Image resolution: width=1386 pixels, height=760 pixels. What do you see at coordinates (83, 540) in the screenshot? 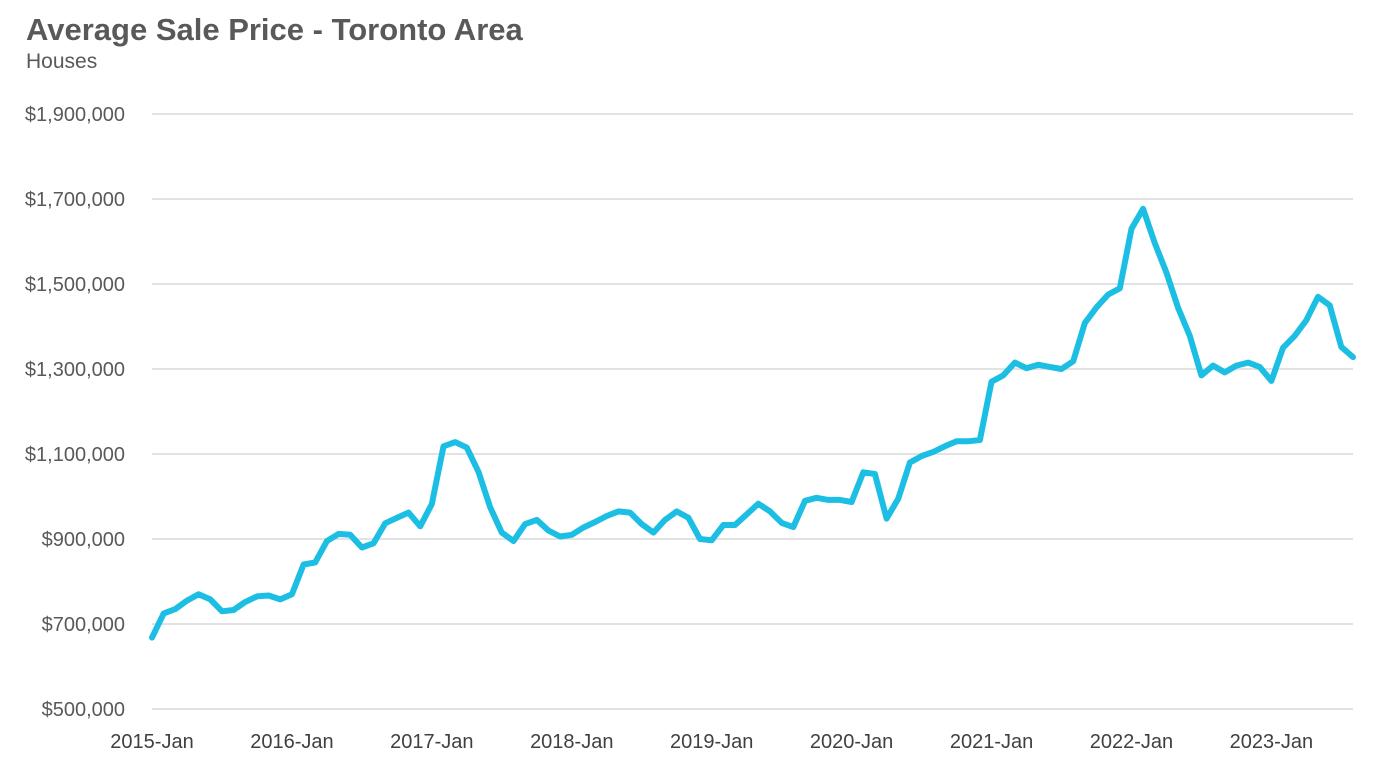
I see `y-tick-label: $900,000` at bounding box center [83, 540].